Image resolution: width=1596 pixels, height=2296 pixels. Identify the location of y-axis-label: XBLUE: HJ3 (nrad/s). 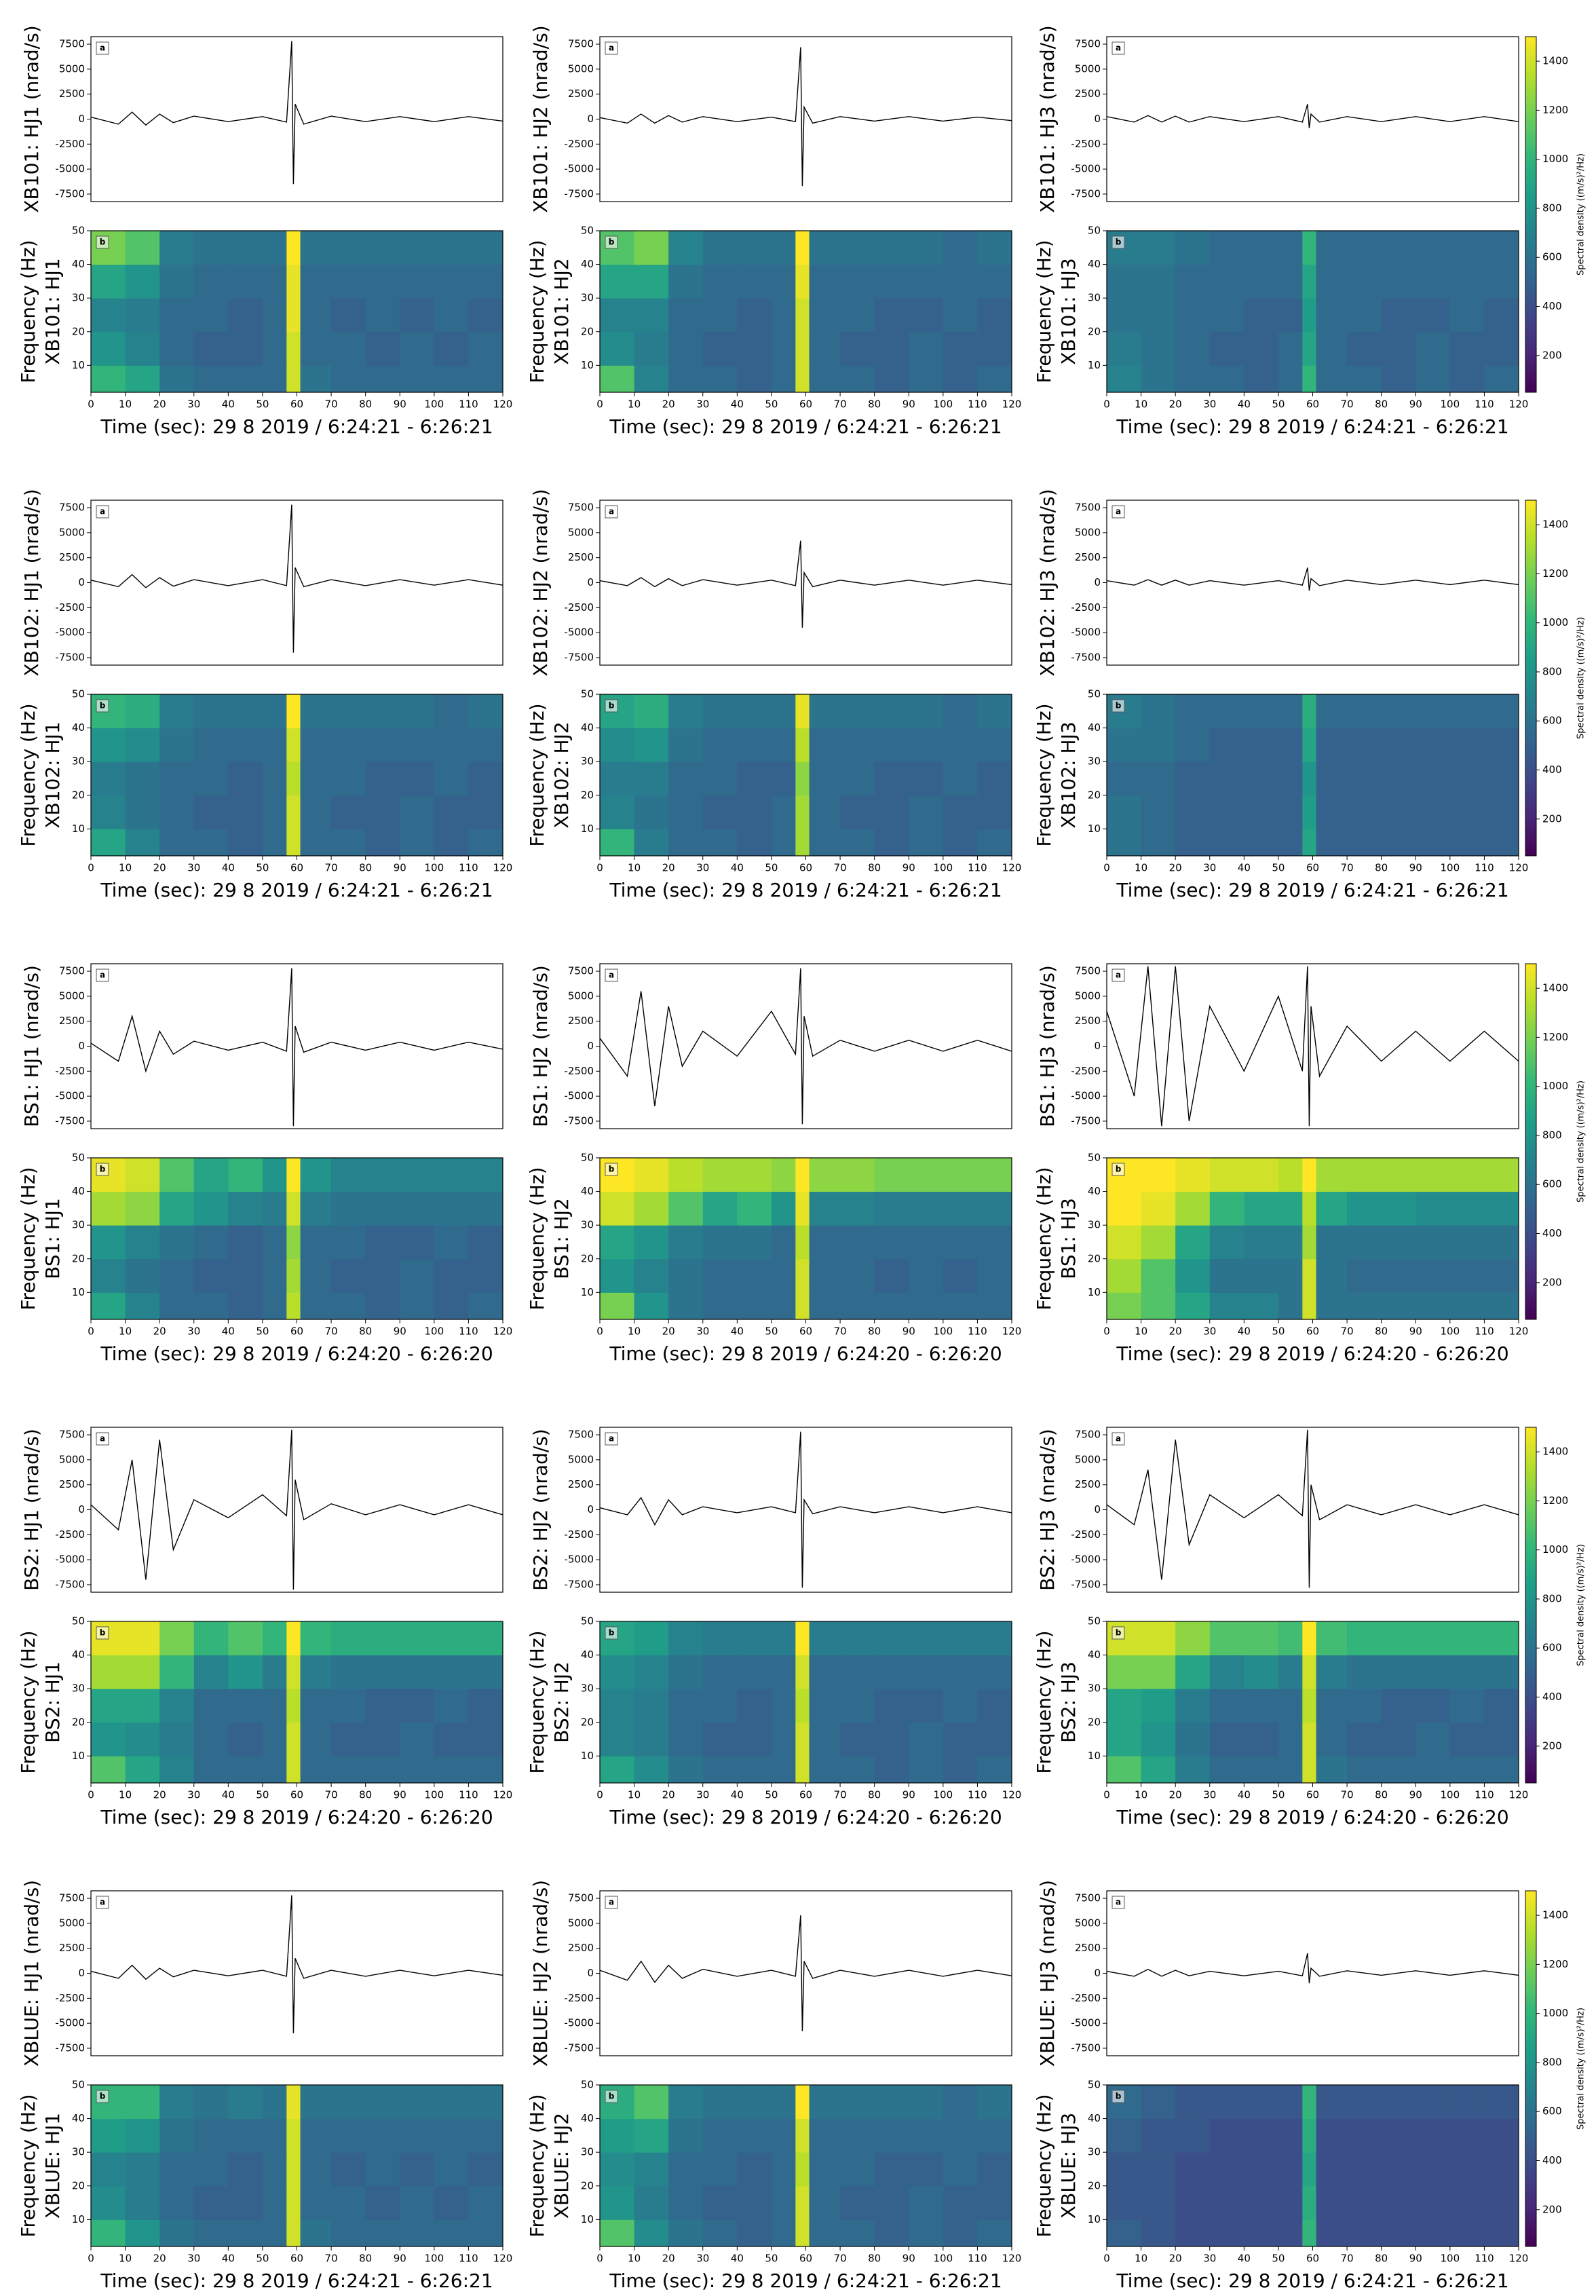
(1047, 1973).